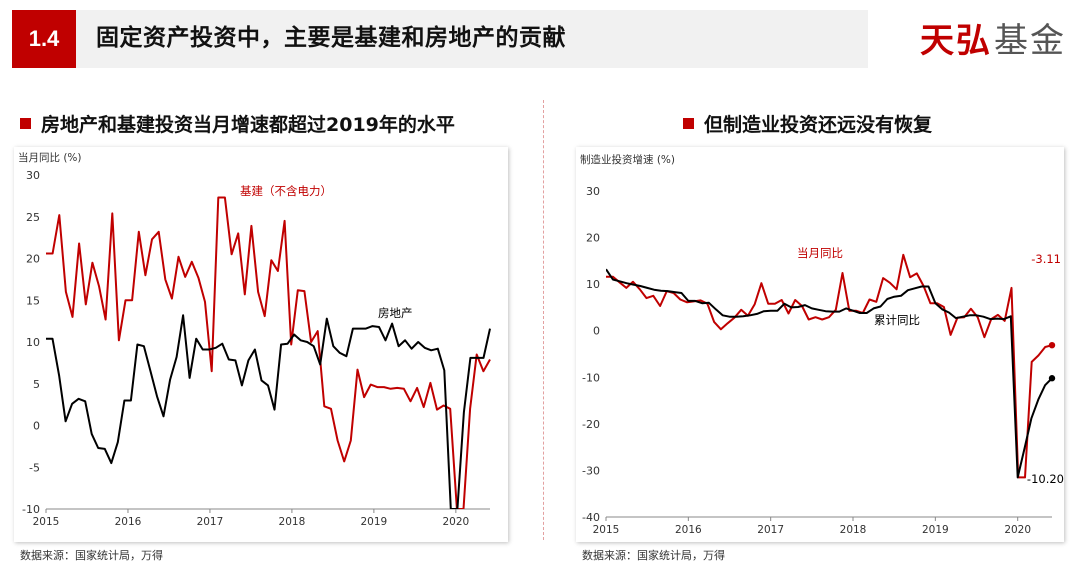  Describe the element at coordinates (627, 159) in the screenshot. I see `y-axis-label: 制造业投资增速 (%)` at that location.